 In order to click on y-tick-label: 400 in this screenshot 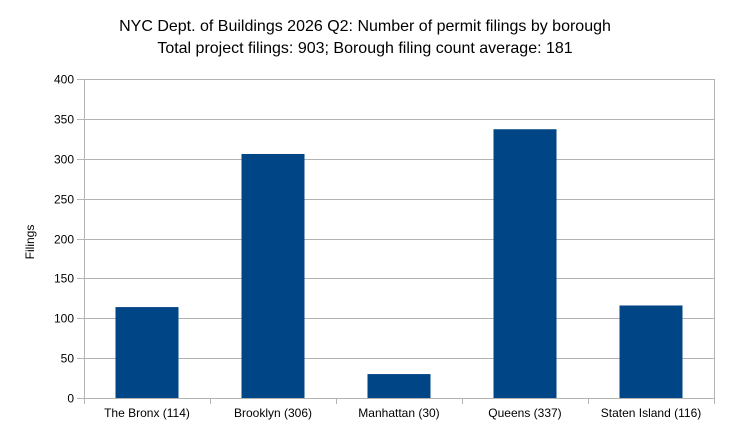, I will do `click(64, 80)`.